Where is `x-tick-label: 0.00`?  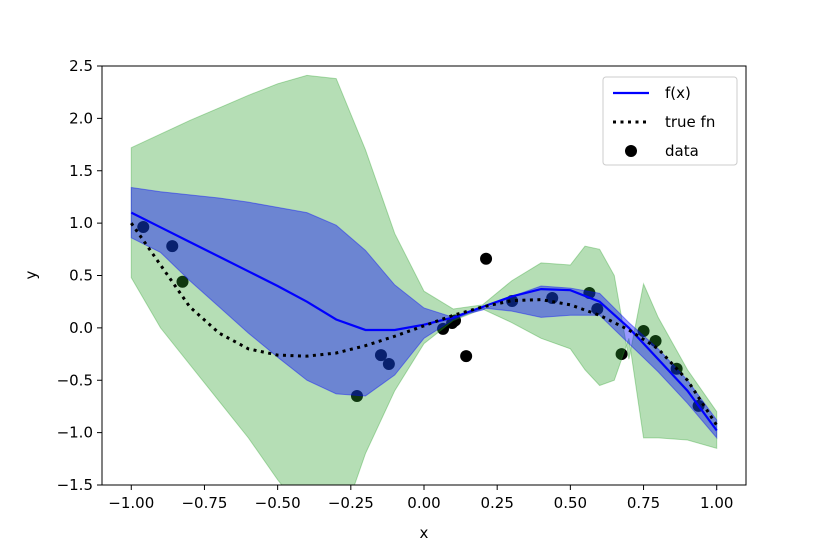 x-tick-label: 0.00 is located at coordinates (423, 503).